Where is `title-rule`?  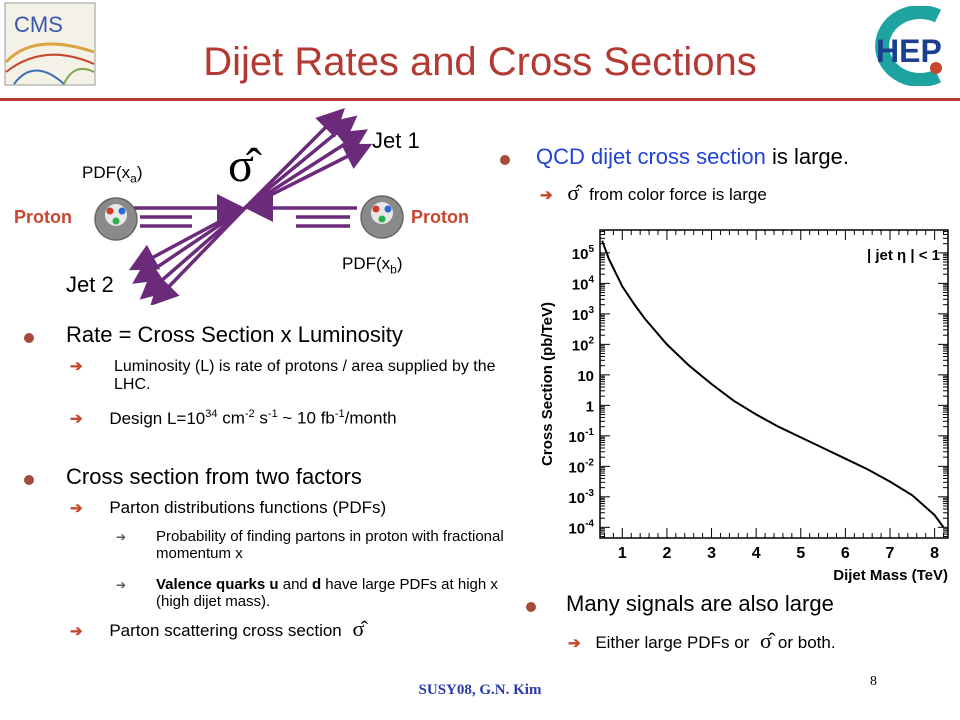
title-rule is located at coordinates (480, 99).